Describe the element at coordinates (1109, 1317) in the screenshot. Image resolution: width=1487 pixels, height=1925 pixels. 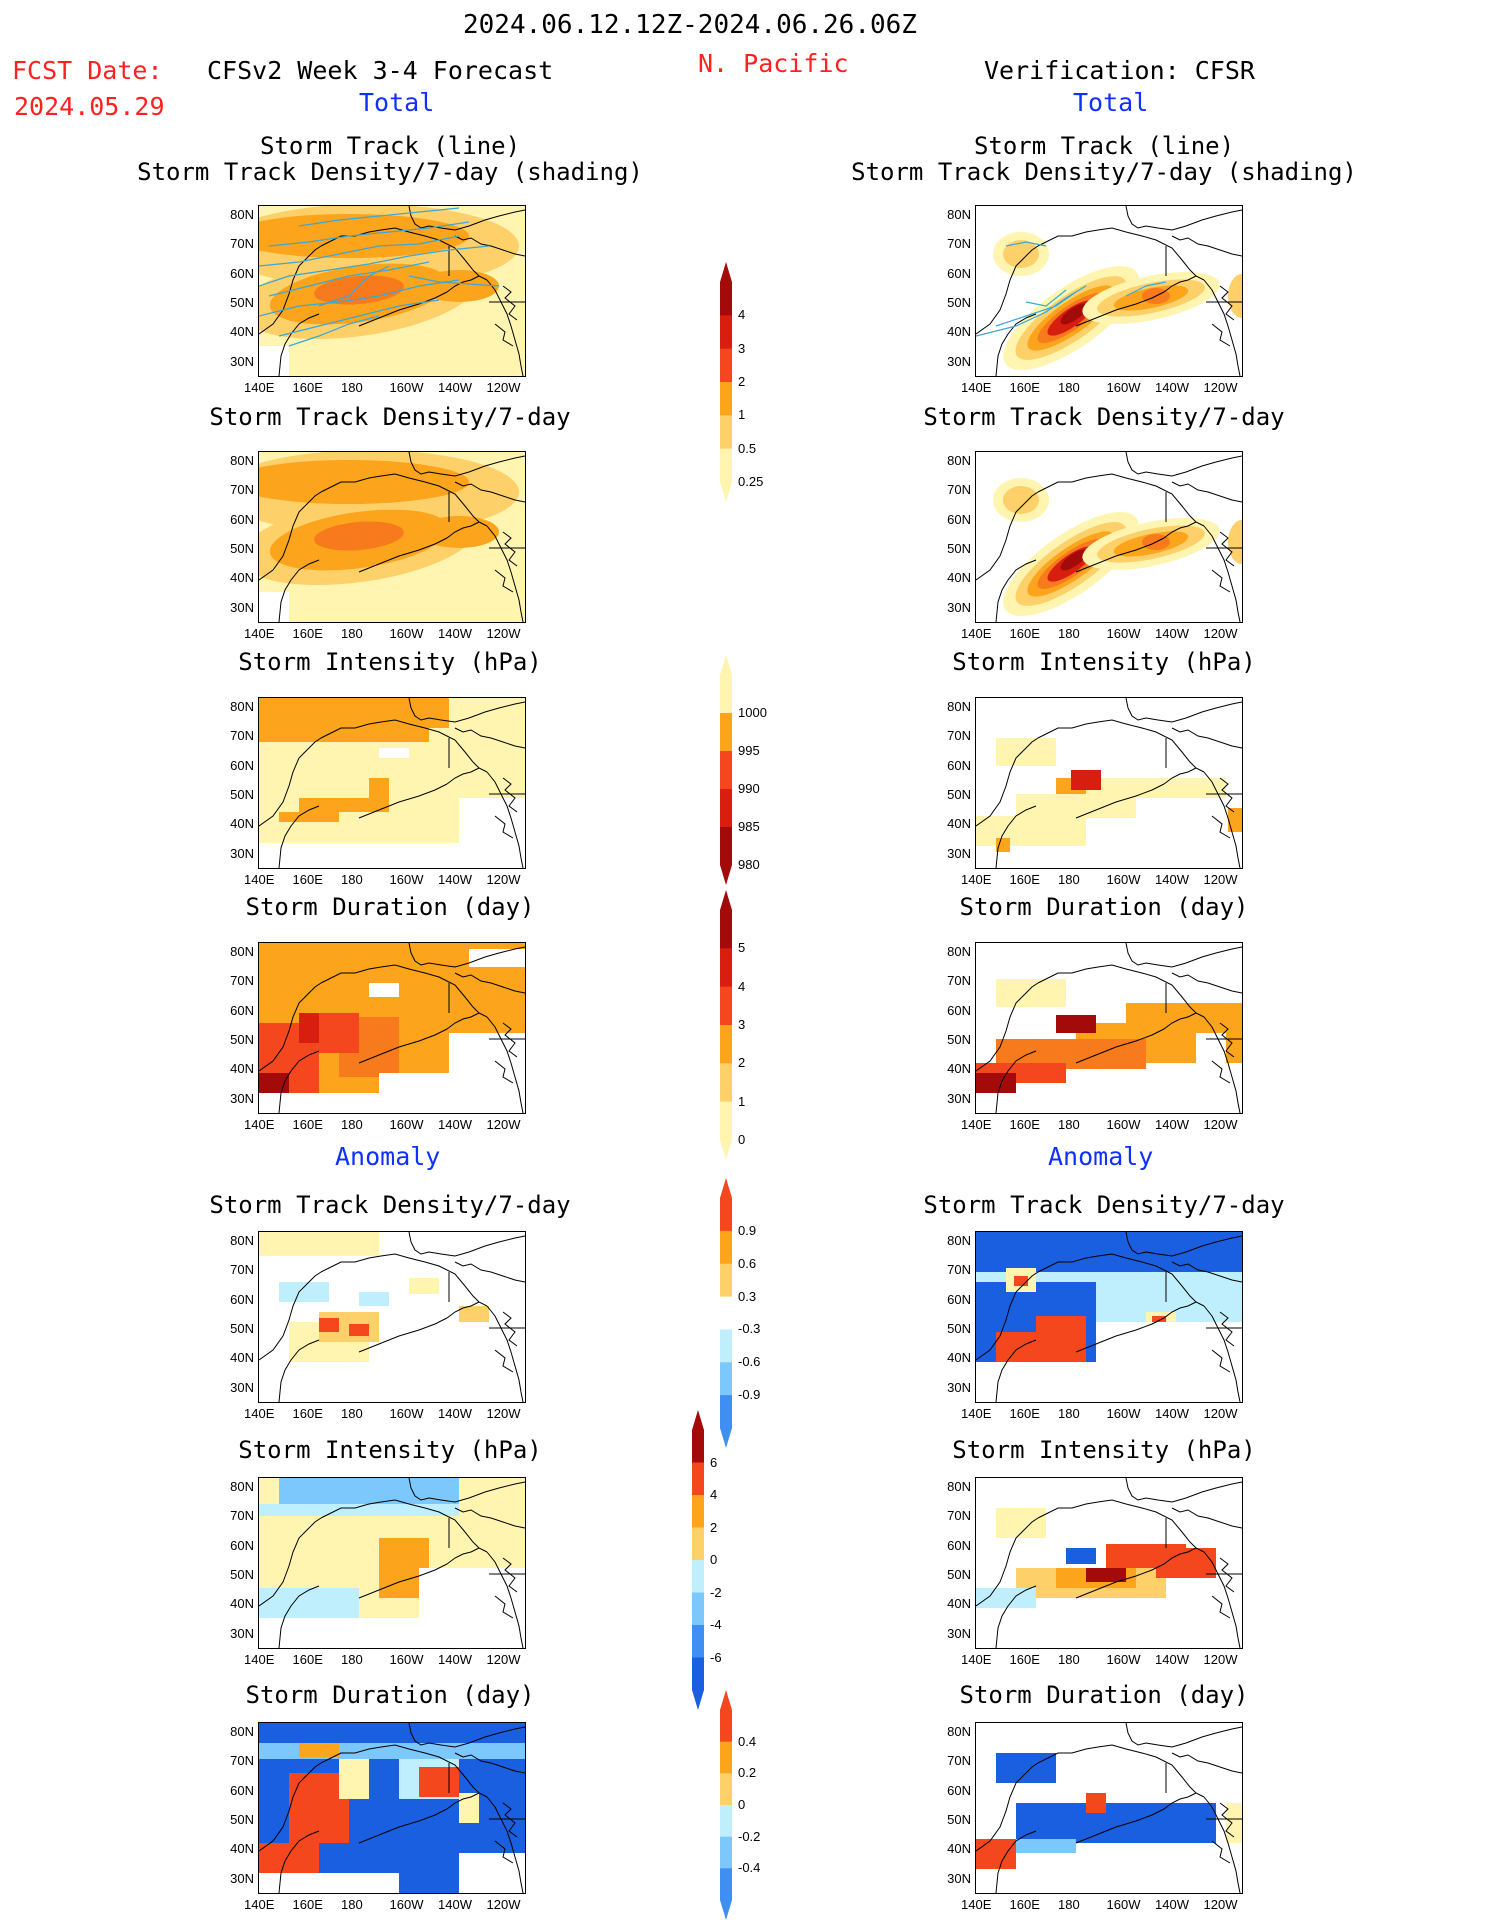
I see `map-verification-anomaly-density` at that location.